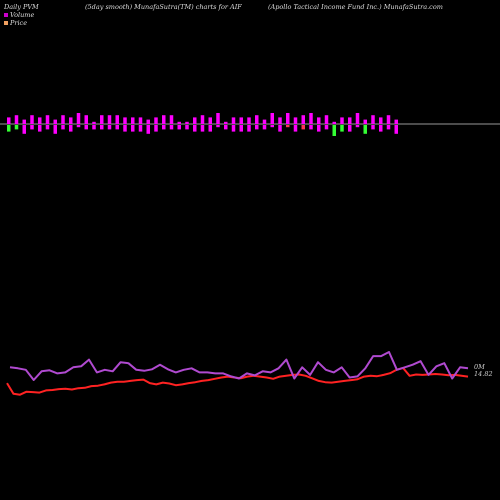 This screenshot has height=500, width=500. Describe the element at coordinates (22, 15) in the screenshot. I see `legend-volume-label: Volume` at that location.